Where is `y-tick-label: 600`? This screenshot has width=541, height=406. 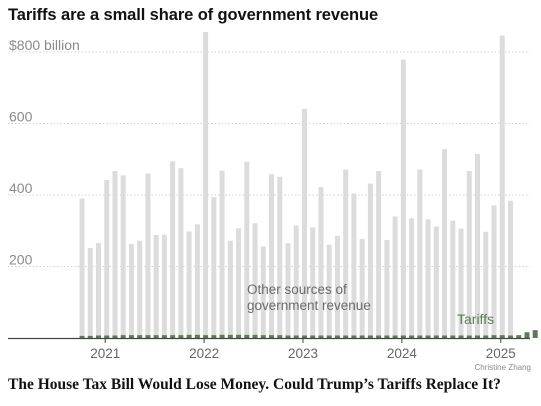
y-tick-label: 600 is located at coordinates (21, 117).